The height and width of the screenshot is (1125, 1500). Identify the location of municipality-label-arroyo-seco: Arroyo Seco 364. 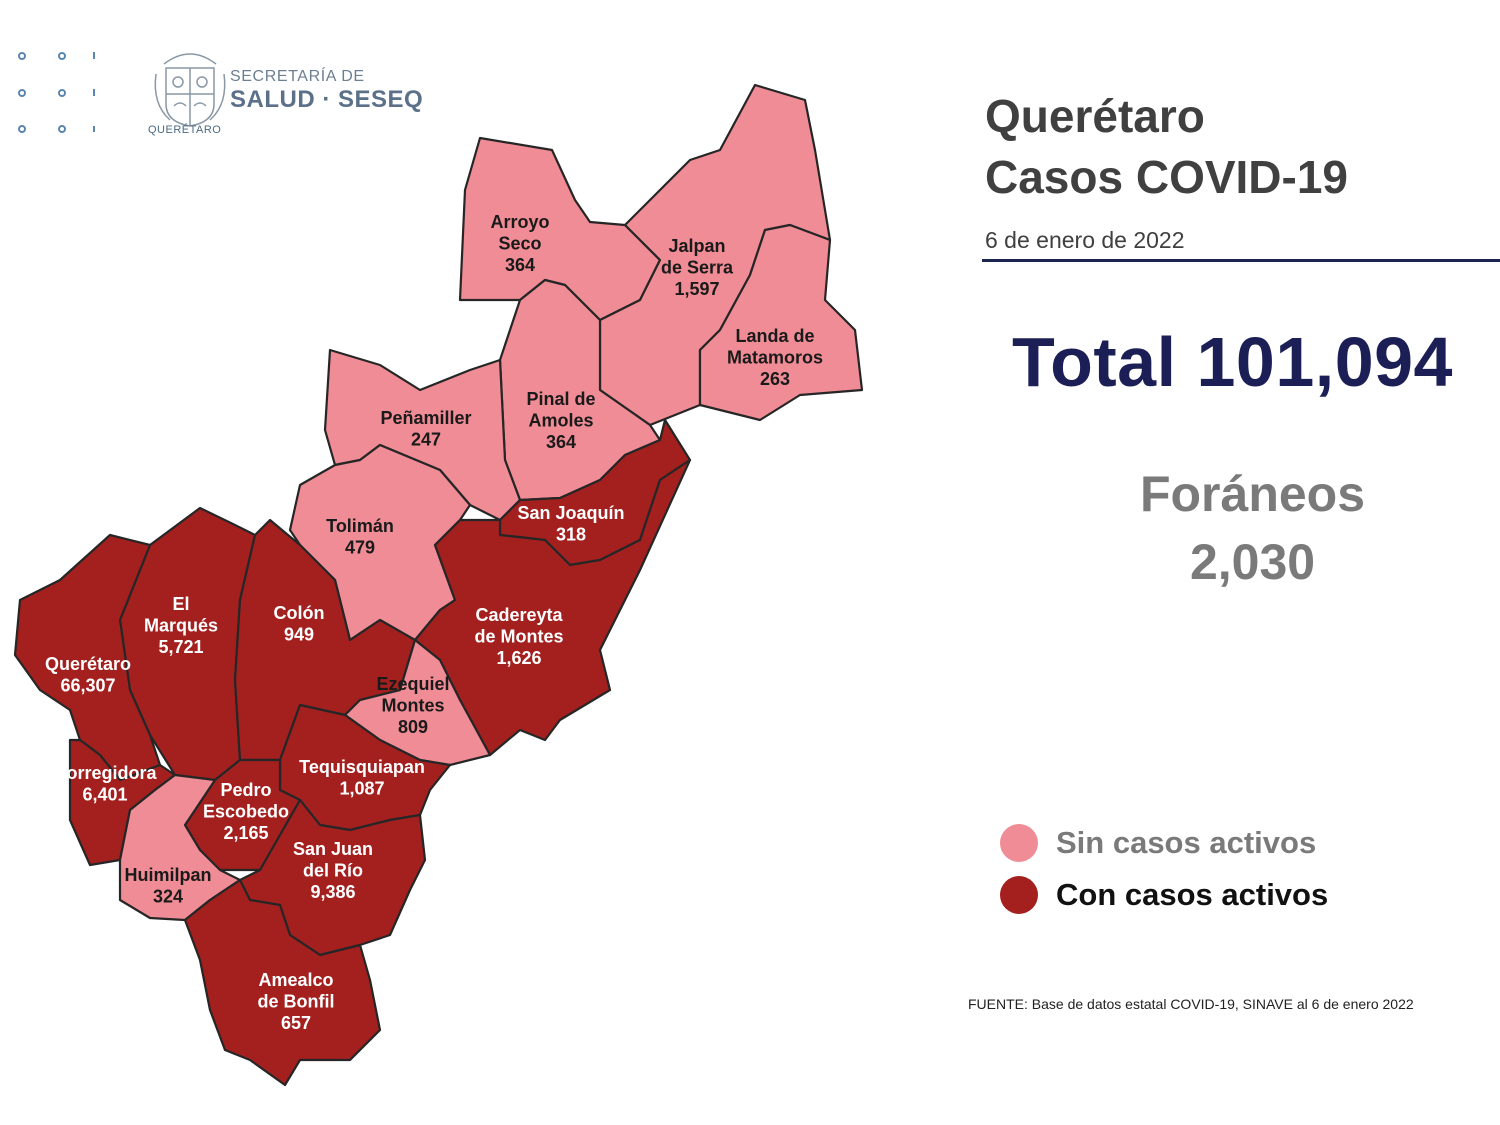
(519, 243).